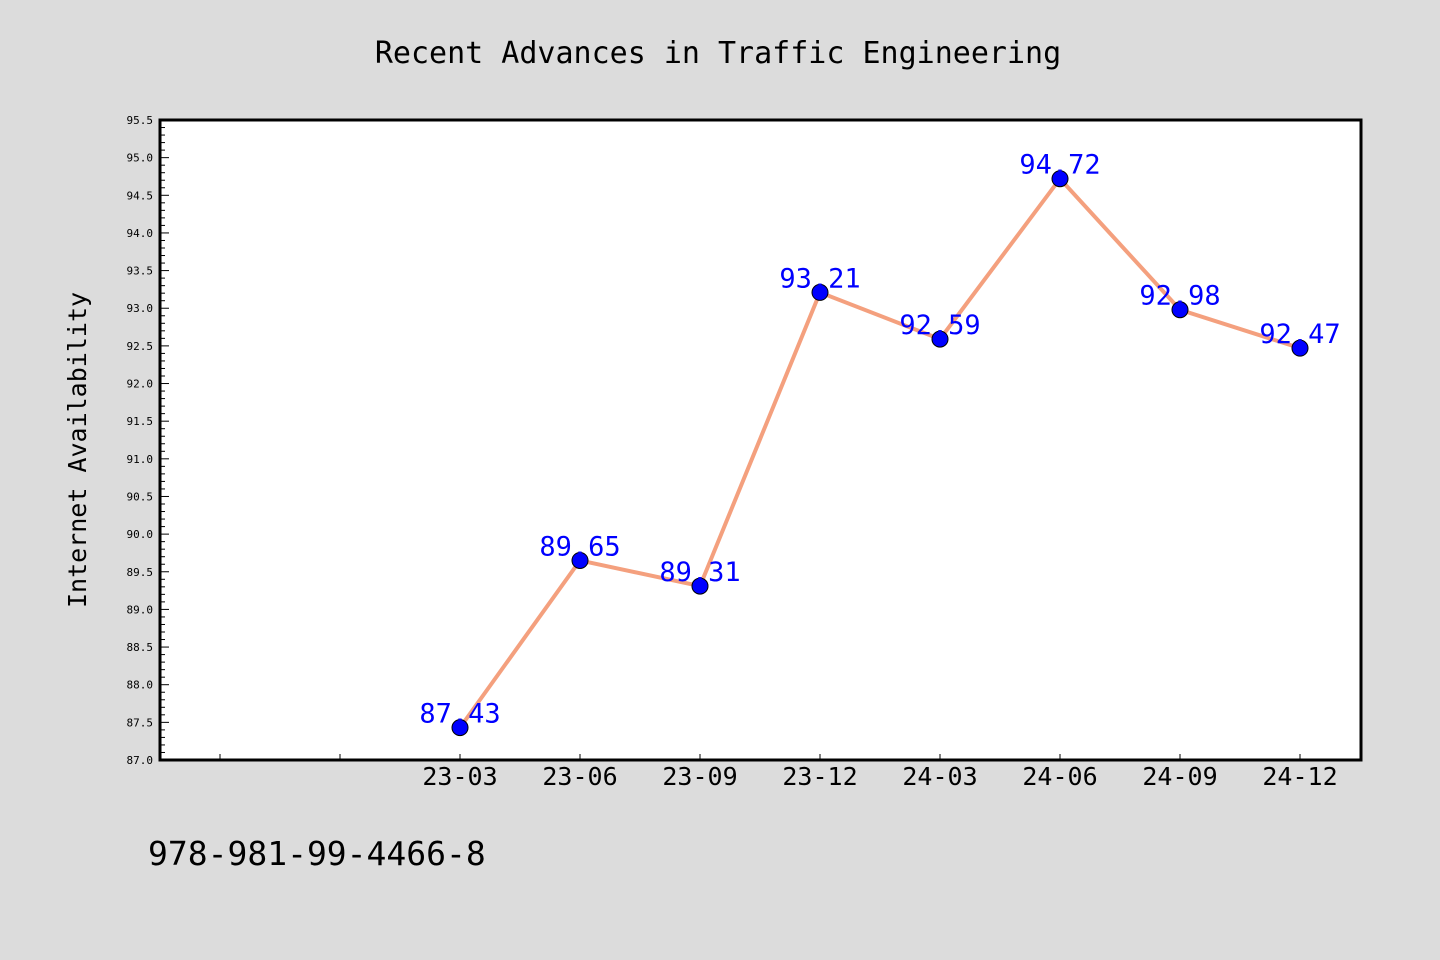 The image size is (1440, 960). What do you see at coordinates (718, 53) in the screenshot?
I see `chart-title: Recent Advances in Traffic Engineering` at bounding box center [718, 53].